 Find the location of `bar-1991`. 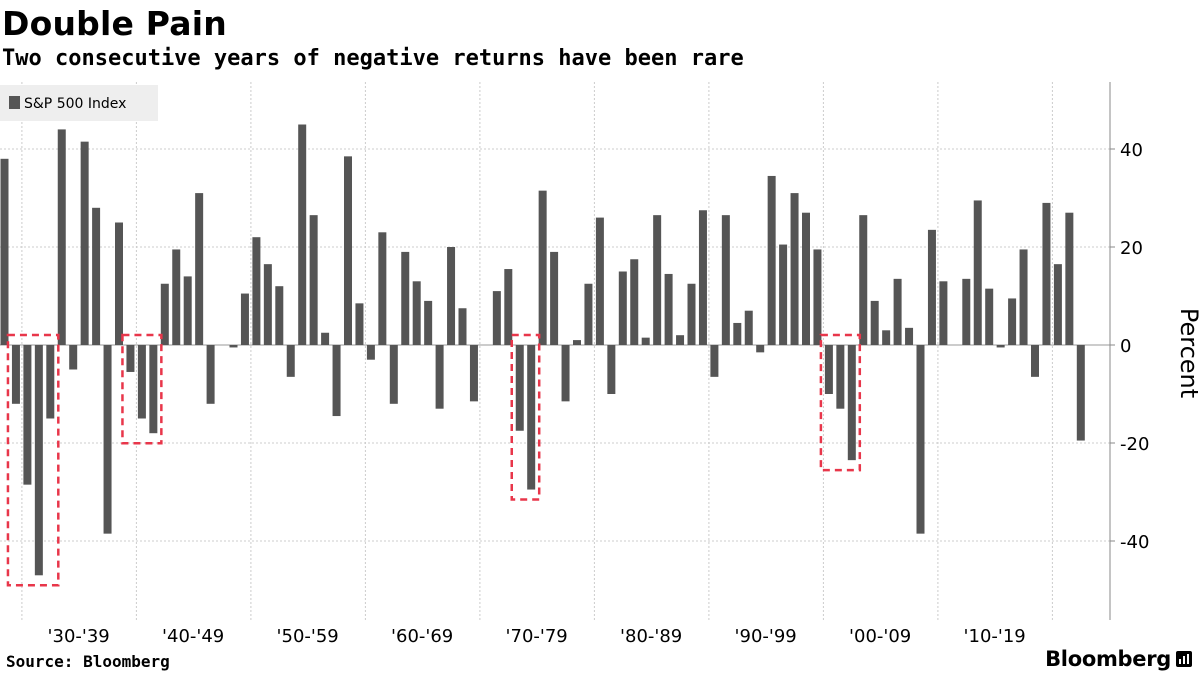

bar-1991 is located at coordinates (725, 280).